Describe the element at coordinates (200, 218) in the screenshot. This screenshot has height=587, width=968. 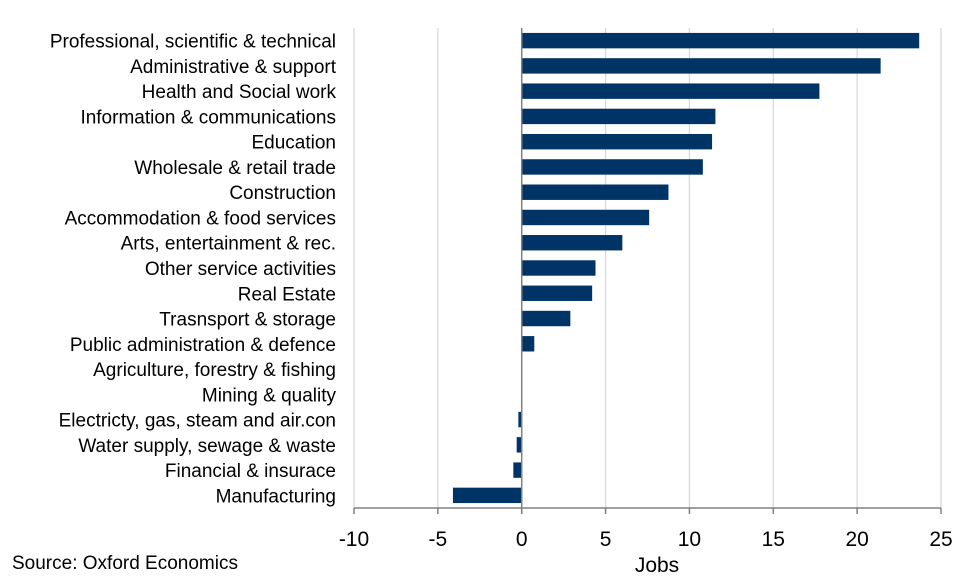
I see `category-label: Accommodation & food services` at that location.